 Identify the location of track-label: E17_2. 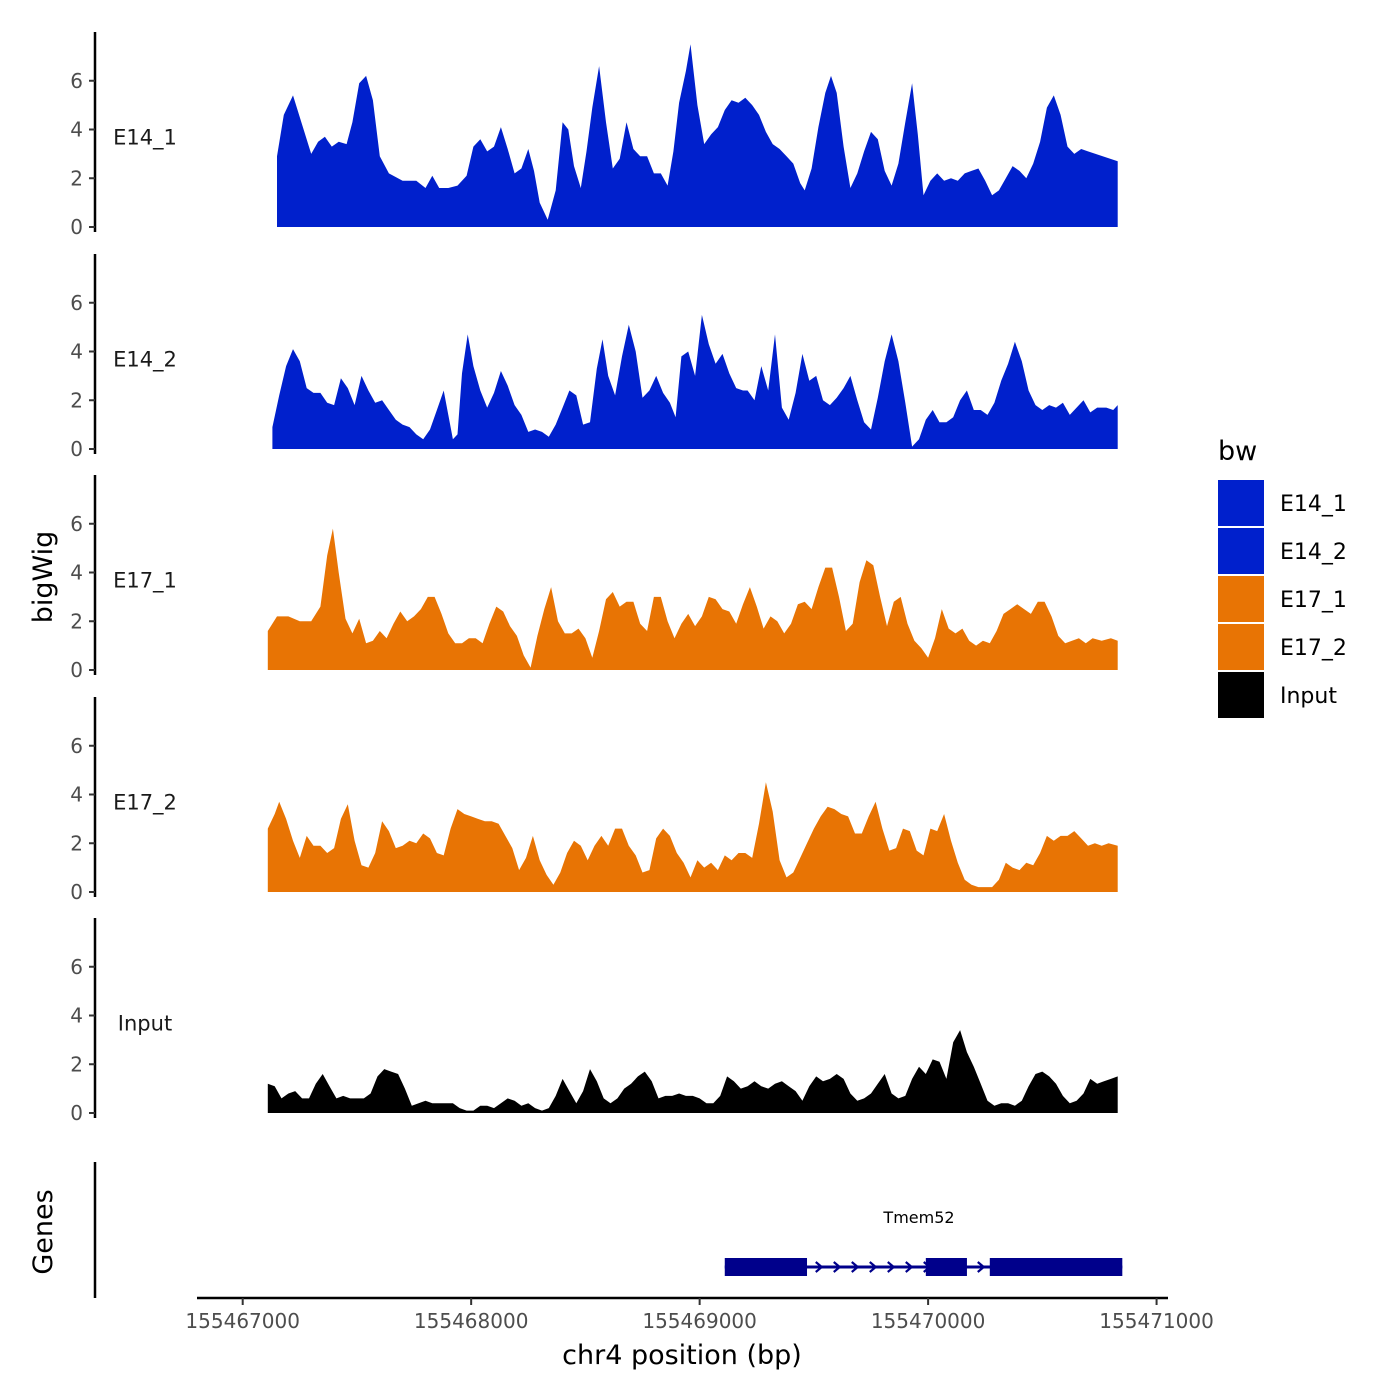
(145, 803).